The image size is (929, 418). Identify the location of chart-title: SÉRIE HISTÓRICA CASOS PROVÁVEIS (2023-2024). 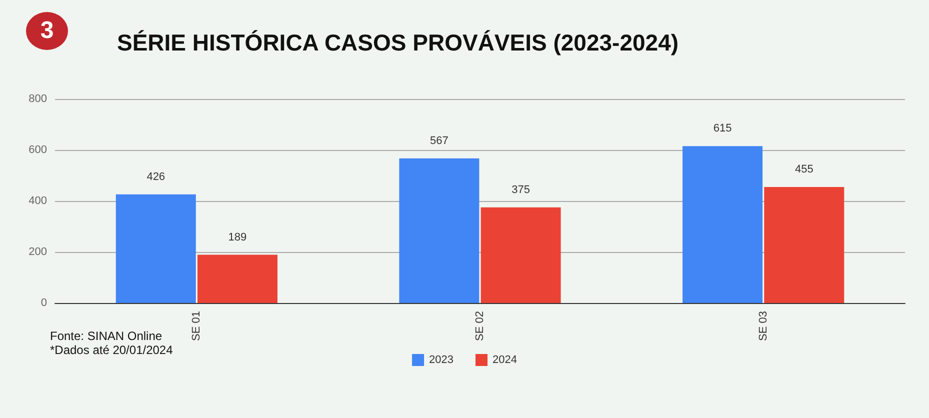
(398, 43).